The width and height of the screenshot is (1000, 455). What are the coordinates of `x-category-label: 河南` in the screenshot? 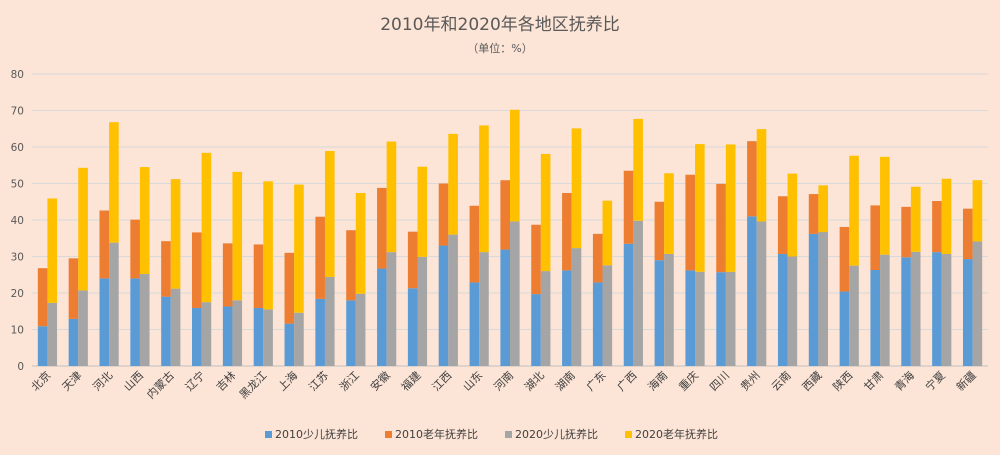 It's located at (503, 381).